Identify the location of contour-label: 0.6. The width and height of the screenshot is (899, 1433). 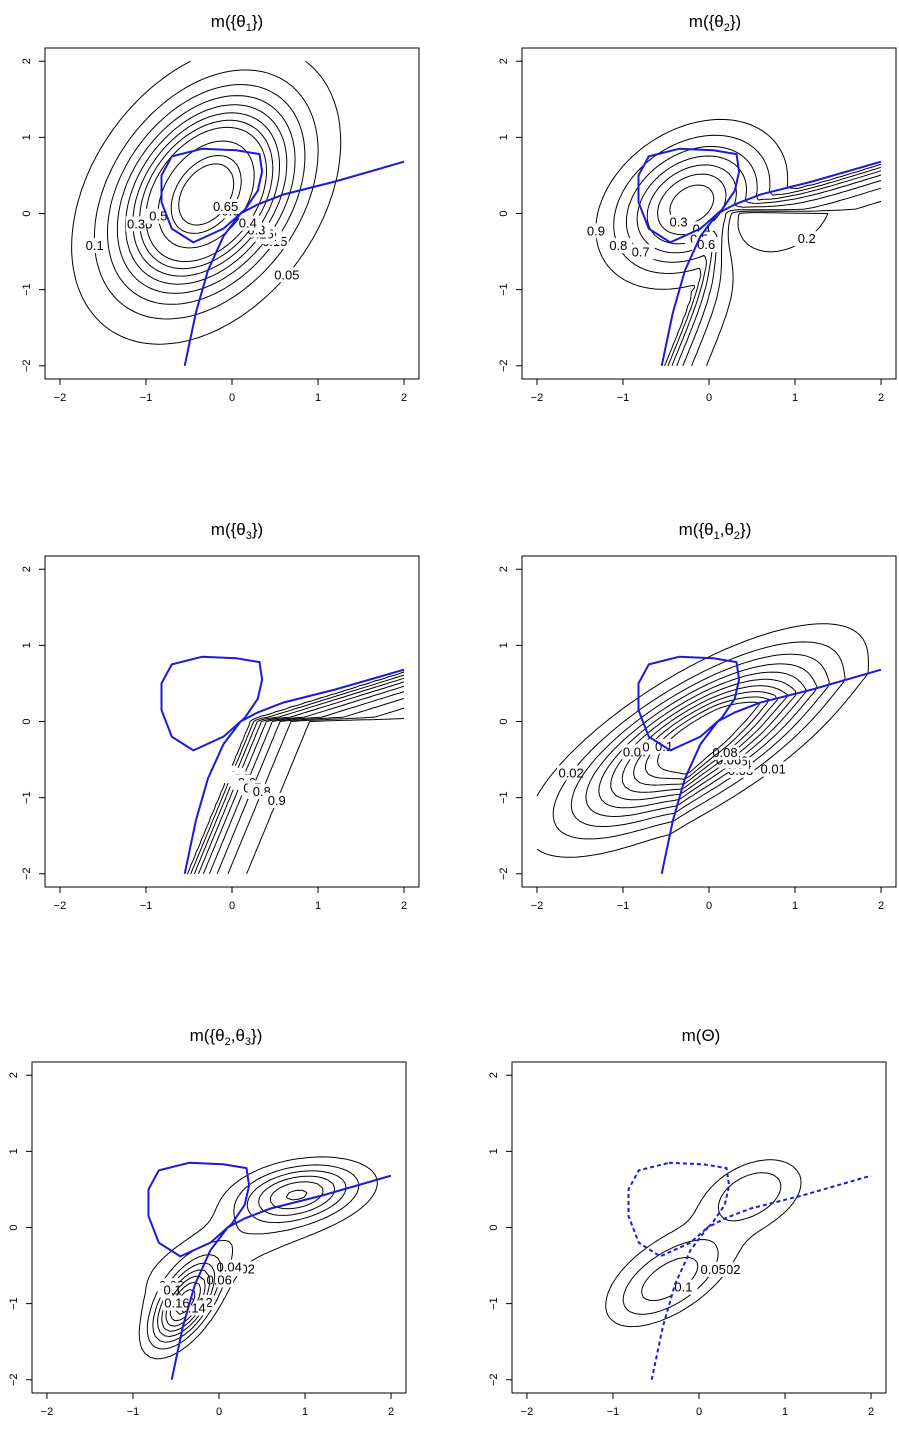
(706, 244).